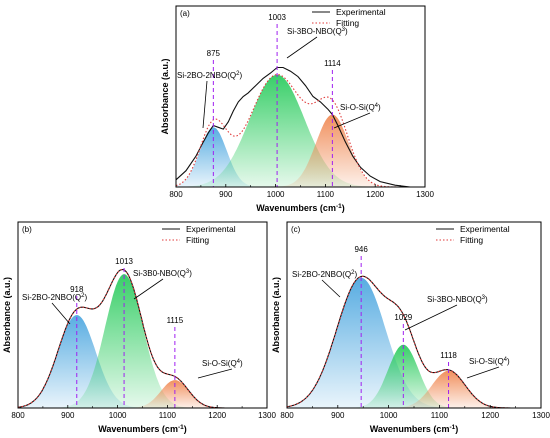  I want to click on peak-label: 1003, so click(277, 17).